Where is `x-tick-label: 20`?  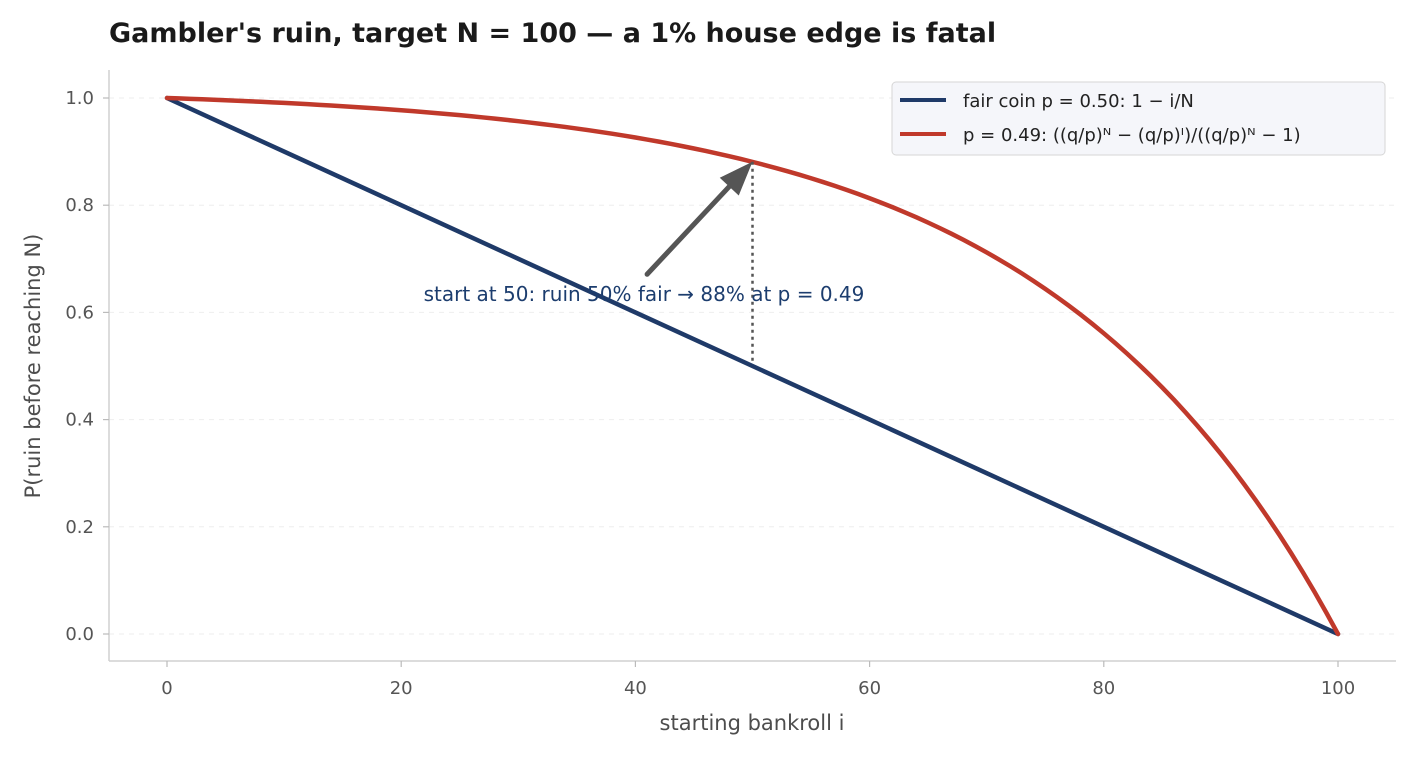
x-tick-label: 20 is located at coordinates (401, 688).